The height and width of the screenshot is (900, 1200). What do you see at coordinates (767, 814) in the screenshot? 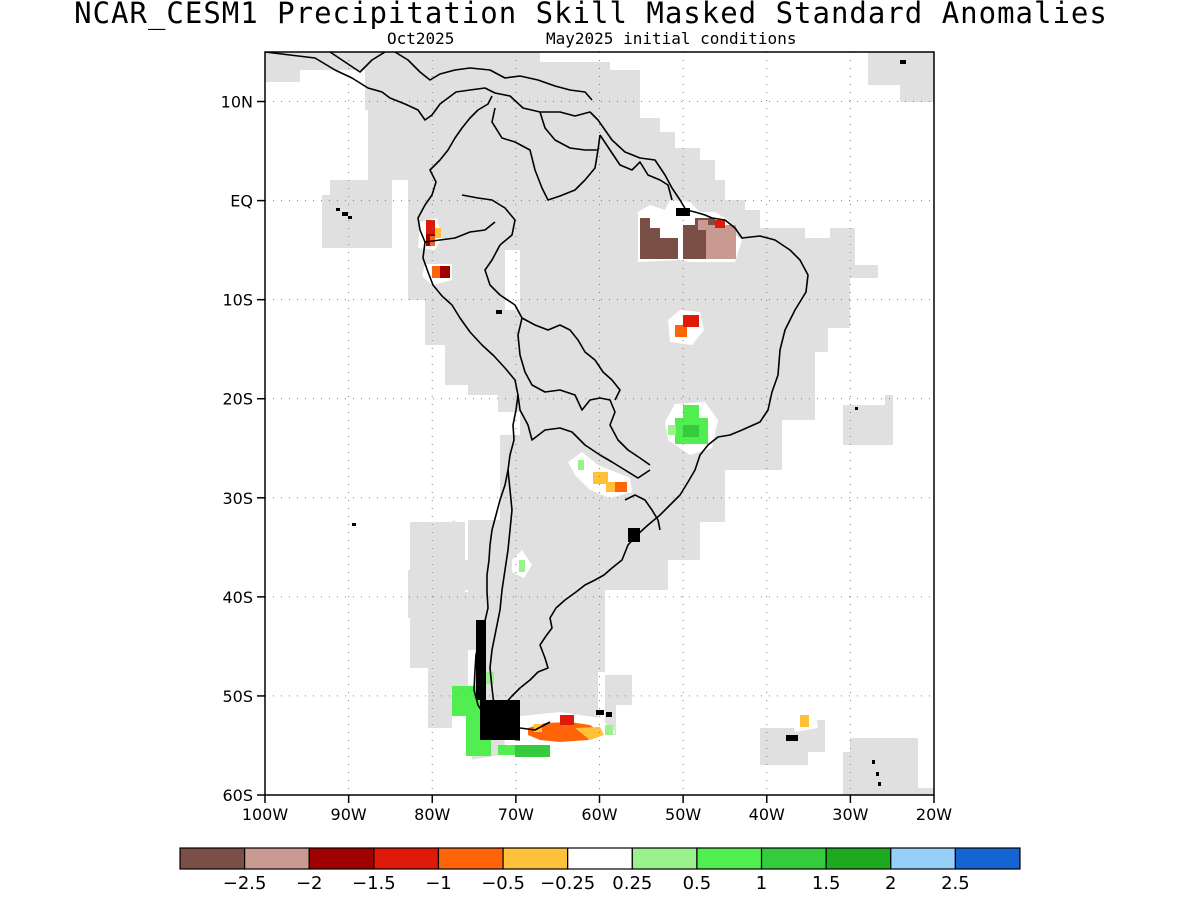
I see `lon-tick-label: 40W` at bounding box center [767, 814].